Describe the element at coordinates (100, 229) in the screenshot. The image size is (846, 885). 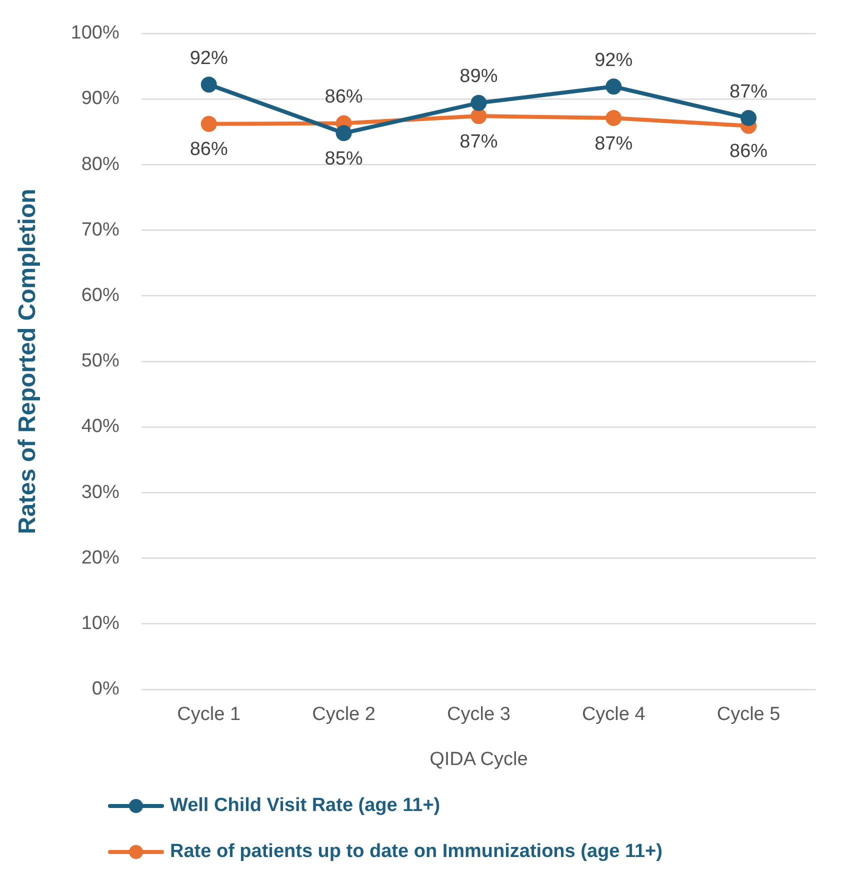
I see `y-tick-label: 70%` at that location.